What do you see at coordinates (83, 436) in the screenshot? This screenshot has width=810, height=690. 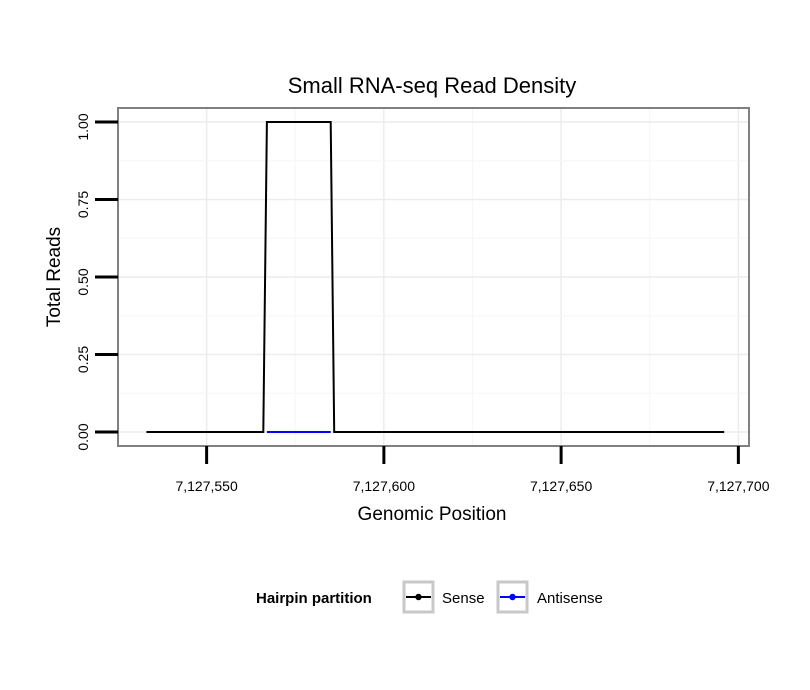 I see `y-tick-label: 0.00` at bounding box center [83, 436].